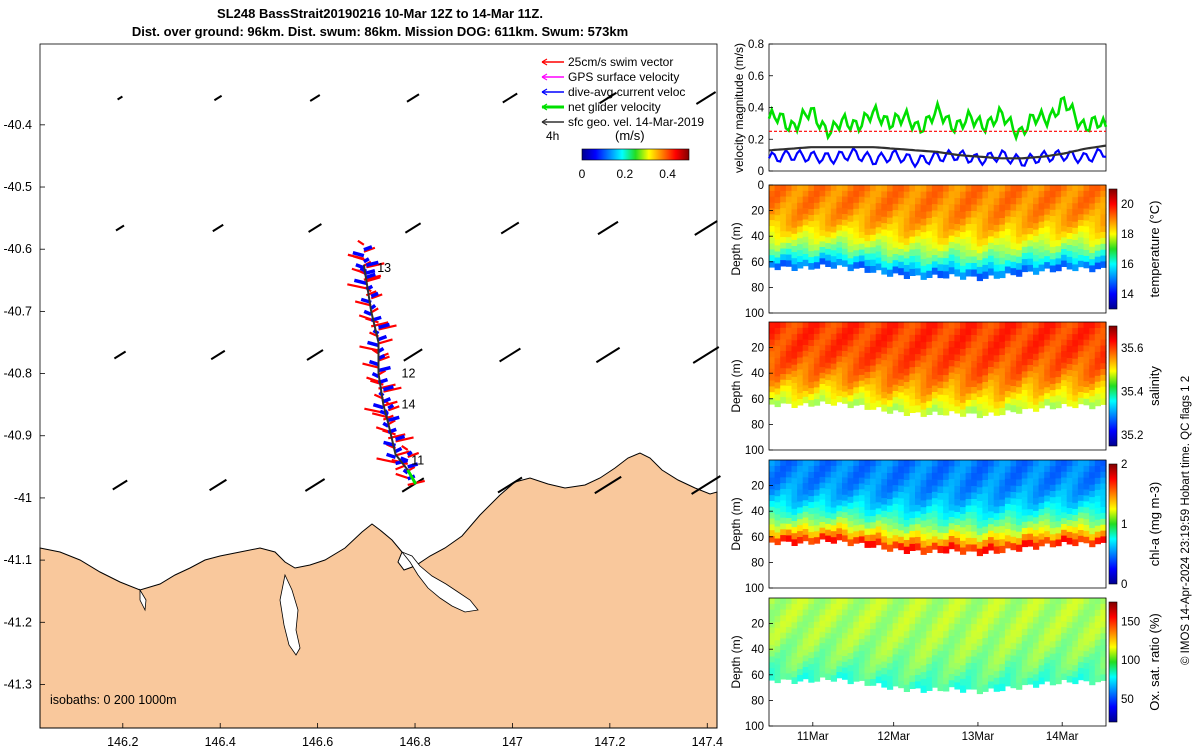  I want to click on current-vector, so click(120, 485).